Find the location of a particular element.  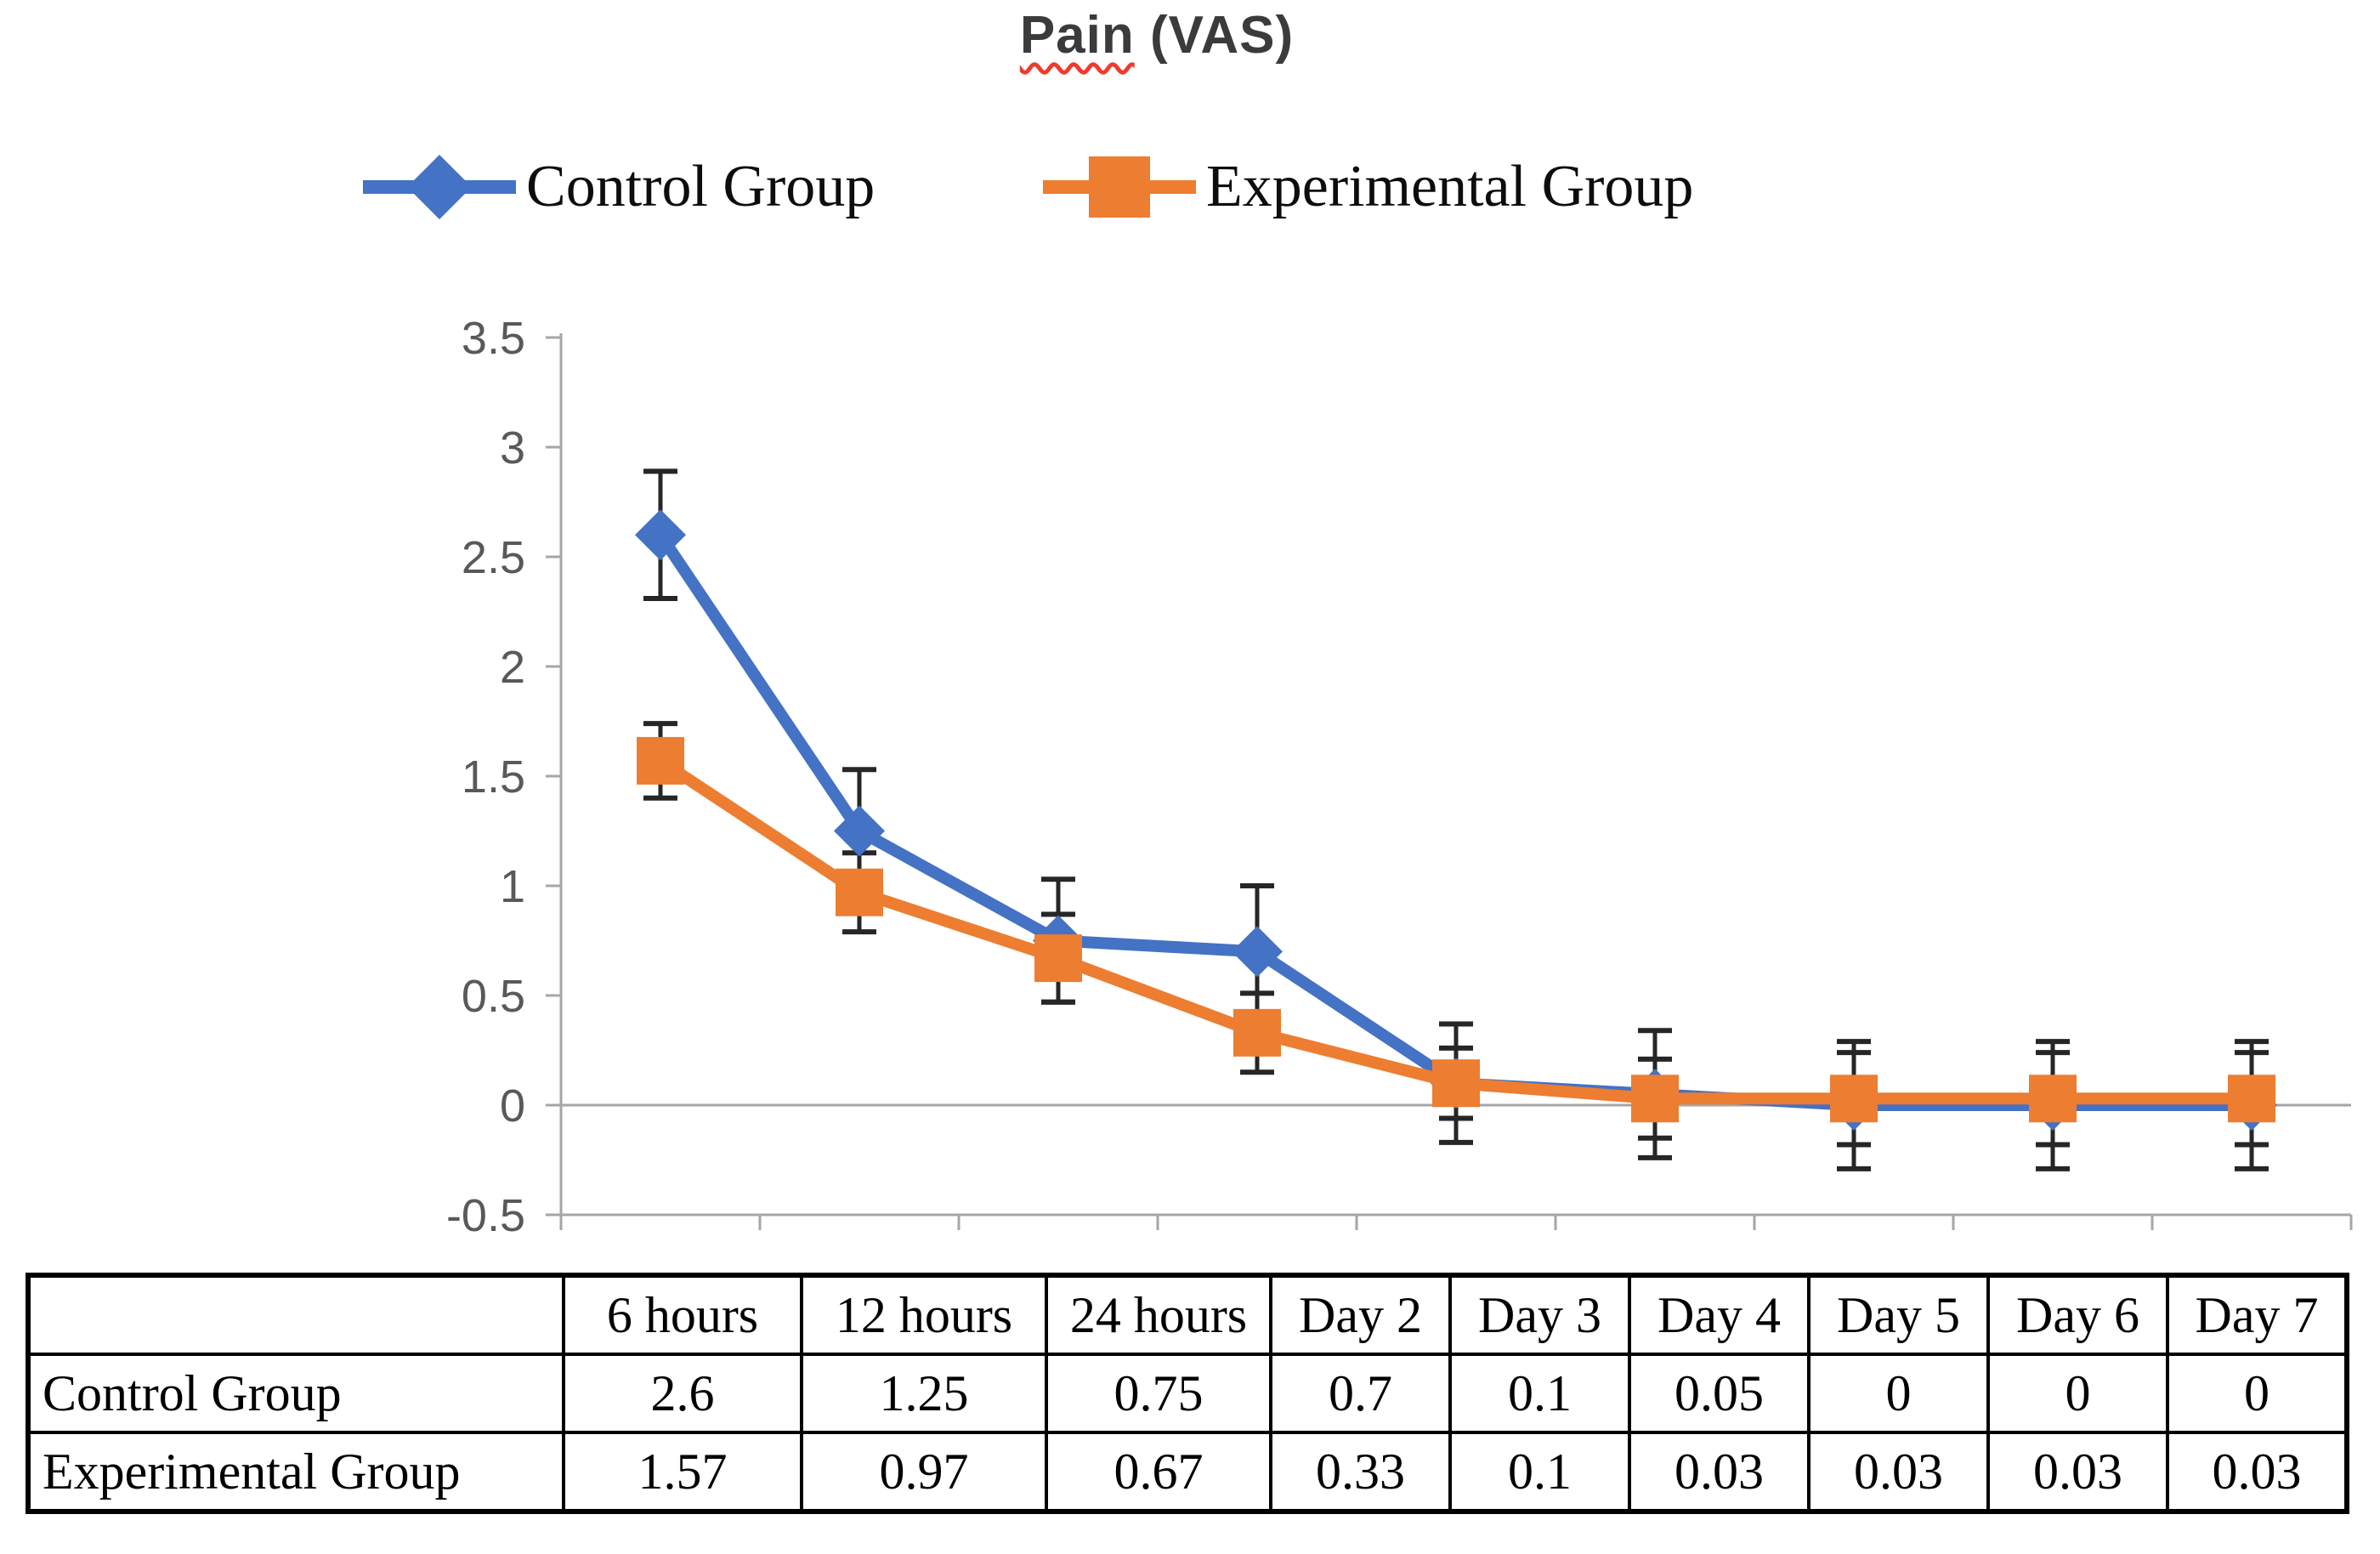

legend-label-experimental-group: Experimental Group is located at coordinates (1450, 186).